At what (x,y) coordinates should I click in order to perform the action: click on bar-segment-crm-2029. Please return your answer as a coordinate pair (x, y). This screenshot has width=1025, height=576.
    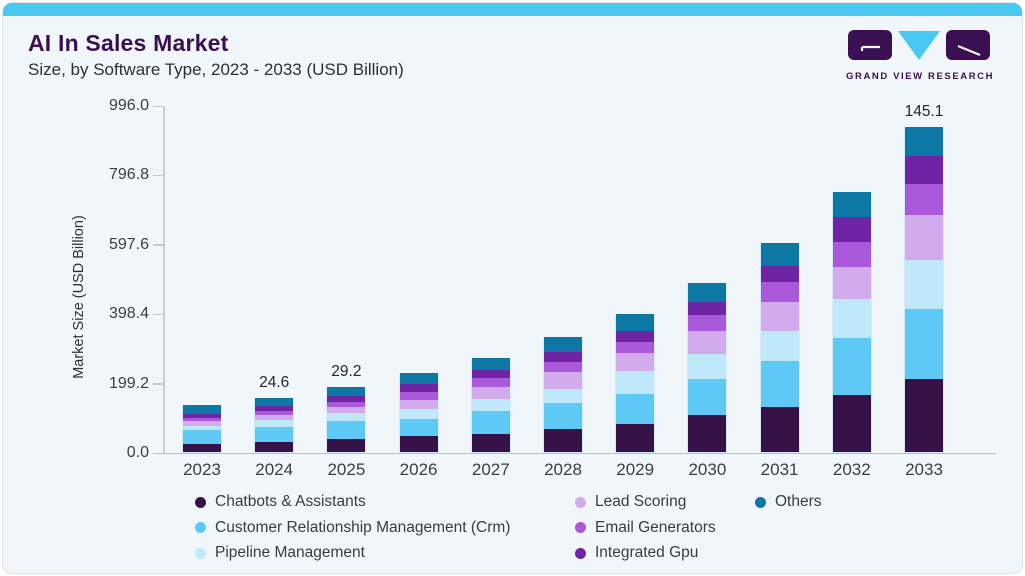
    Looking at the image, I should click on (635, 409).